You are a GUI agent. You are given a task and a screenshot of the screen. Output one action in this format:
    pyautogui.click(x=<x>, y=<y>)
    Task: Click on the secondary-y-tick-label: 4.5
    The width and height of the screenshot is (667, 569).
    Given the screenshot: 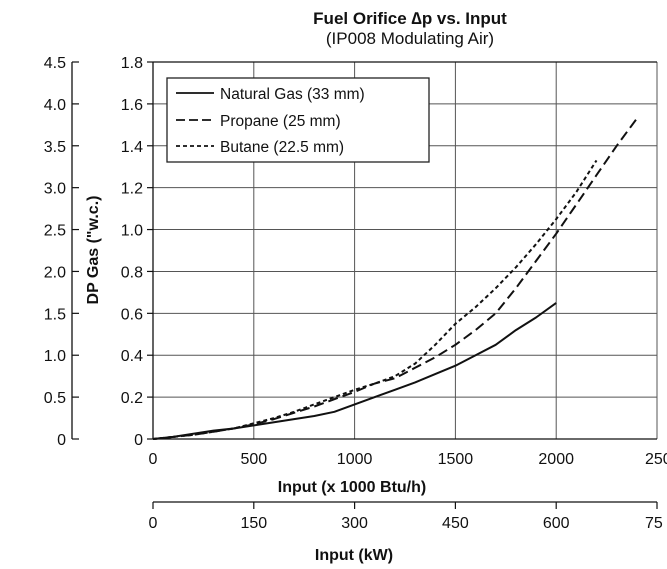 What is the action you would take?
    pyautogui.click(x=55, y=63)
    